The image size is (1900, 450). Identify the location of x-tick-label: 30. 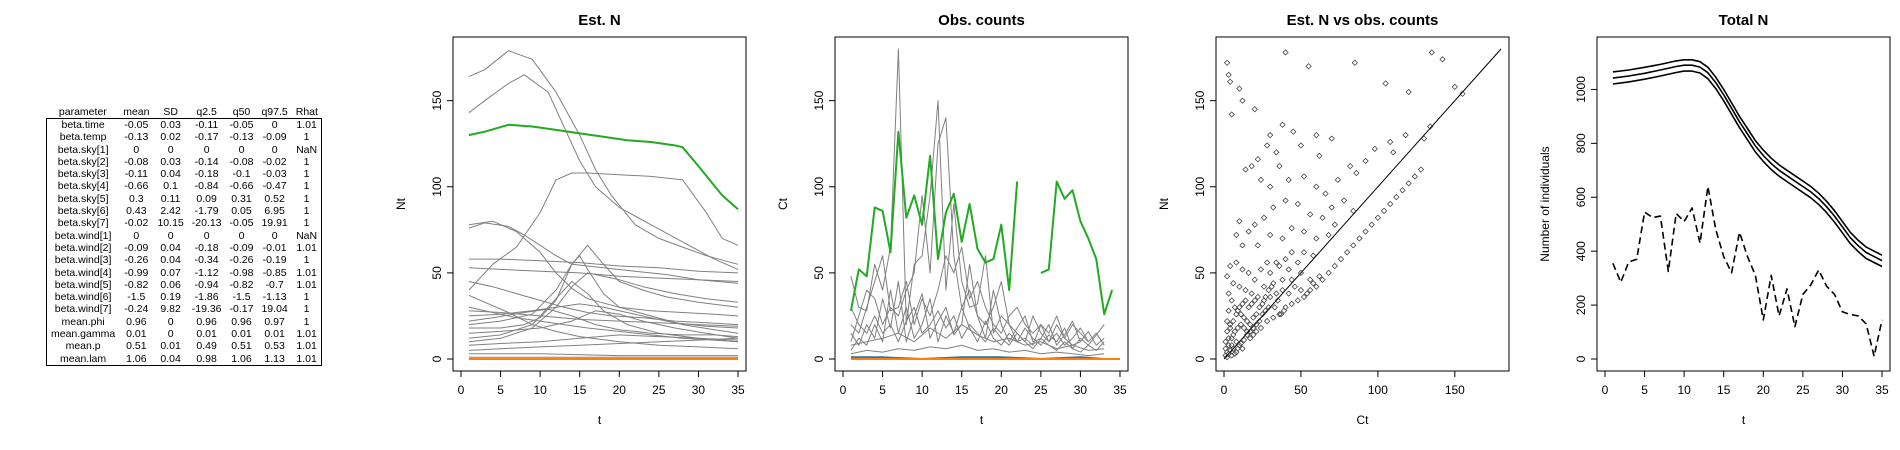
(1843, 390).